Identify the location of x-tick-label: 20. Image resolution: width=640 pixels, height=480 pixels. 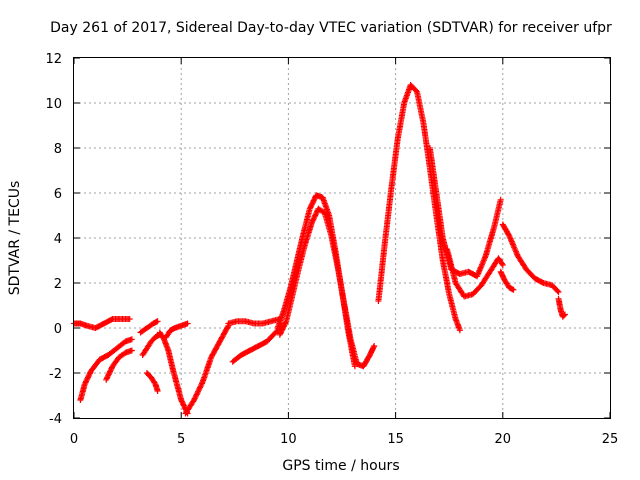
(503, 439).